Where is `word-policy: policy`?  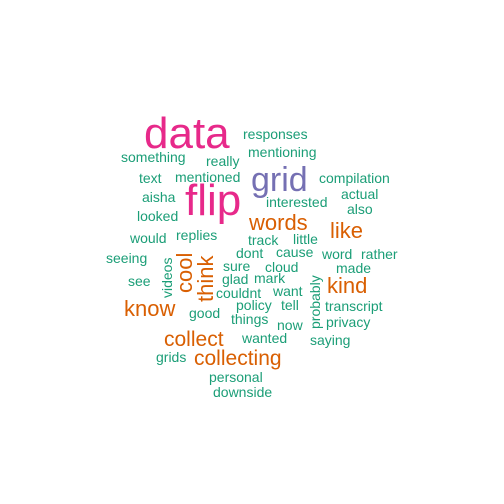 word-policy: policy is located at coordinates (254, 305).